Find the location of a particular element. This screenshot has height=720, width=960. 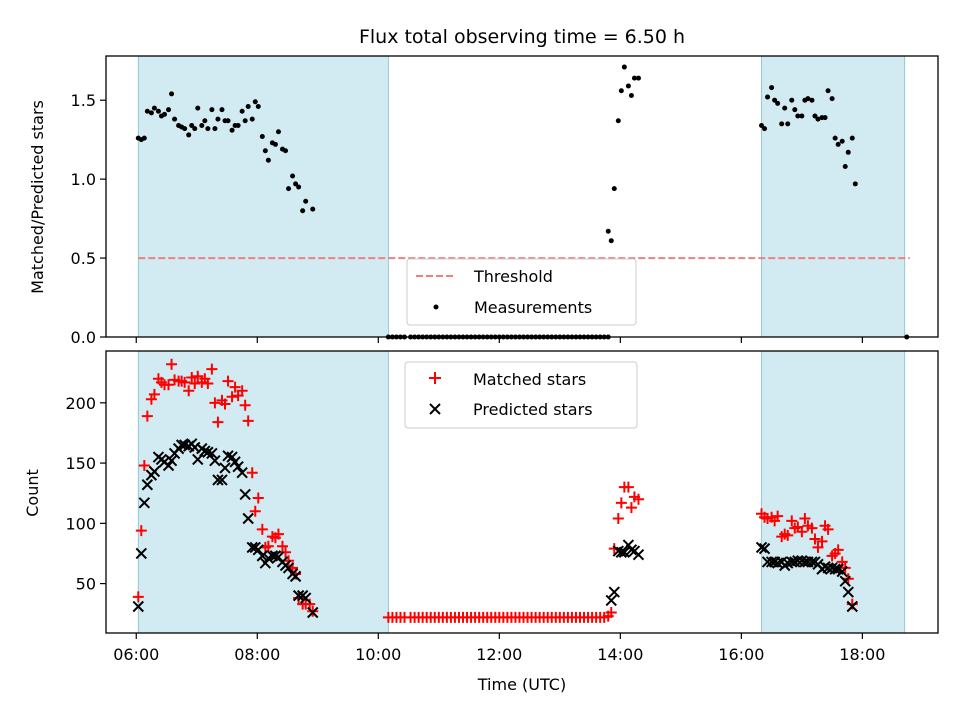

threshold-legend-label: Threshold is located at coordinates (513, 276).